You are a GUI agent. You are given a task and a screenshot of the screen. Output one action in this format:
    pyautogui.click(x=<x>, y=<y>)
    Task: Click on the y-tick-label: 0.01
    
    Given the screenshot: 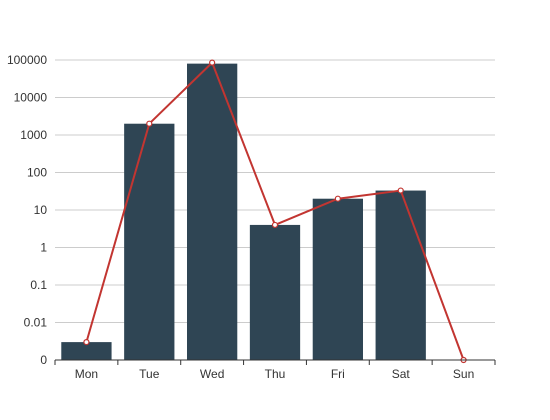 What is the action you would take?
    pyautogui.click(x=36, y=323)
    